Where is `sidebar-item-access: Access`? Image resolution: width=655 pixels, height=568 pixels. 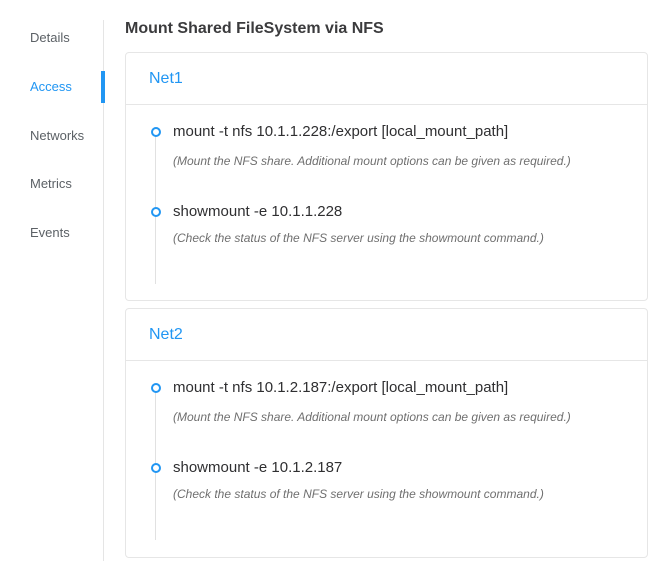
sidebar-item-access: Access is located at coordinates (51, 86).